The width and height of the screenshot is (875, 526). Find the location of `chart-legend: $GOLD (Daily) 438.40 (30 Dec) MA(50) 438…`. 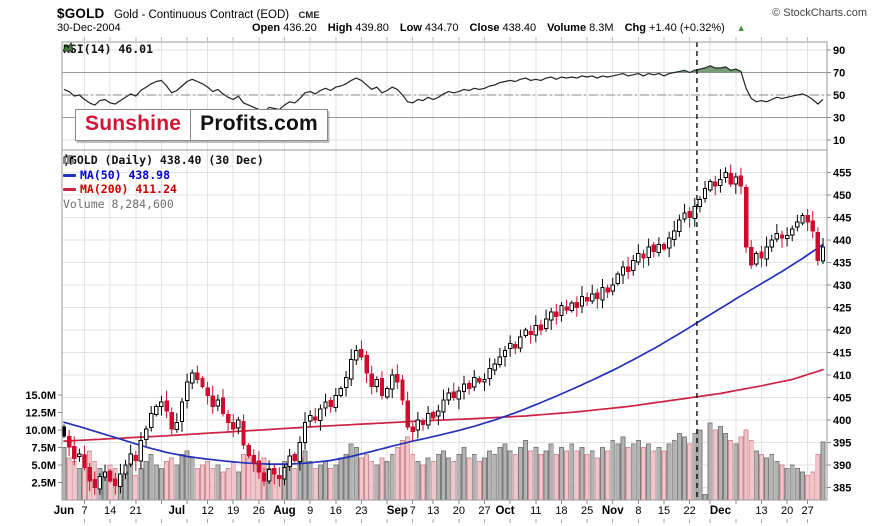

chart-legend: $GOLD (Daily) 438.40 (30 Dec) MA(50) 438… is located at coordinates (163, 182).